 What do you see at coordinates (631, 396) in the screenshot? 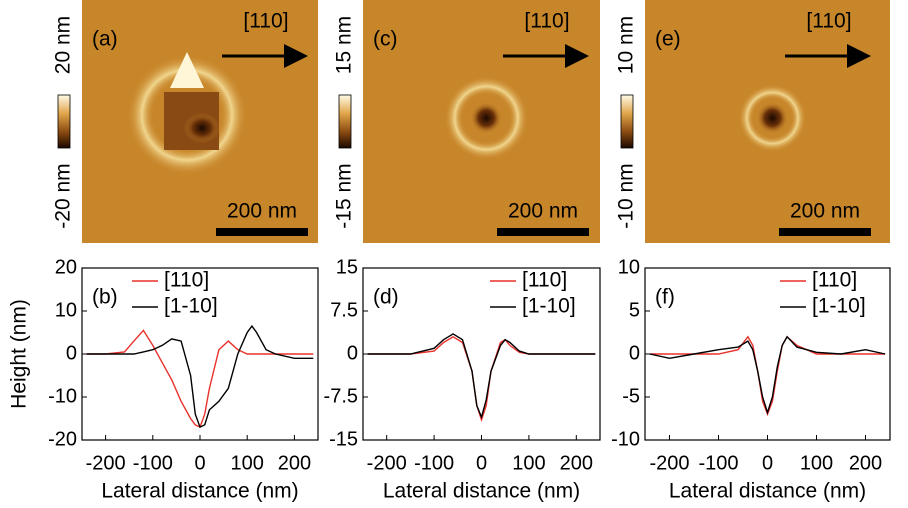
I see `y-tick-label: -5` at bounding box center [631, 396].